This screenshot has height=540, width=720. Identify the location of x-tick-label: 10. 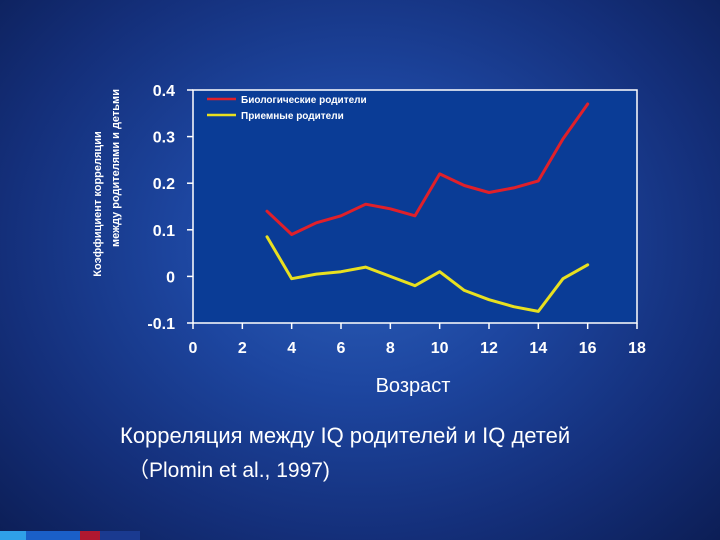
(440, 348).